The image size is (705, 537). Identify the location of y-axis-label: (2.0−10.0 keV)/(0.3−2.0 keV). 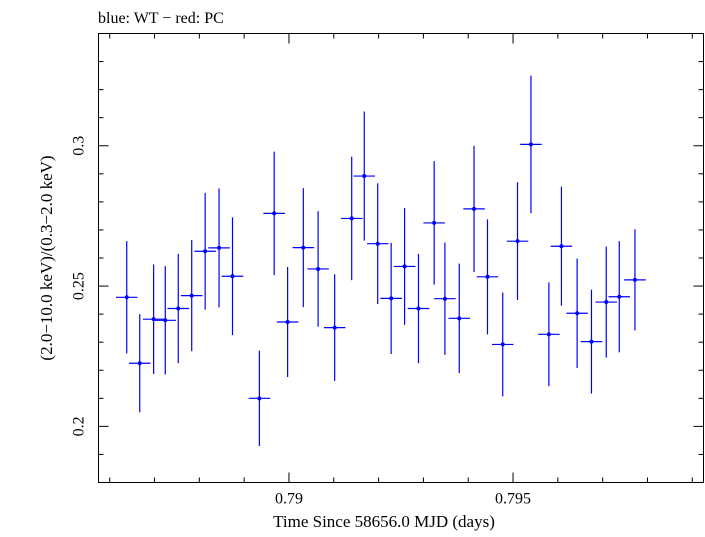
(46, 257).